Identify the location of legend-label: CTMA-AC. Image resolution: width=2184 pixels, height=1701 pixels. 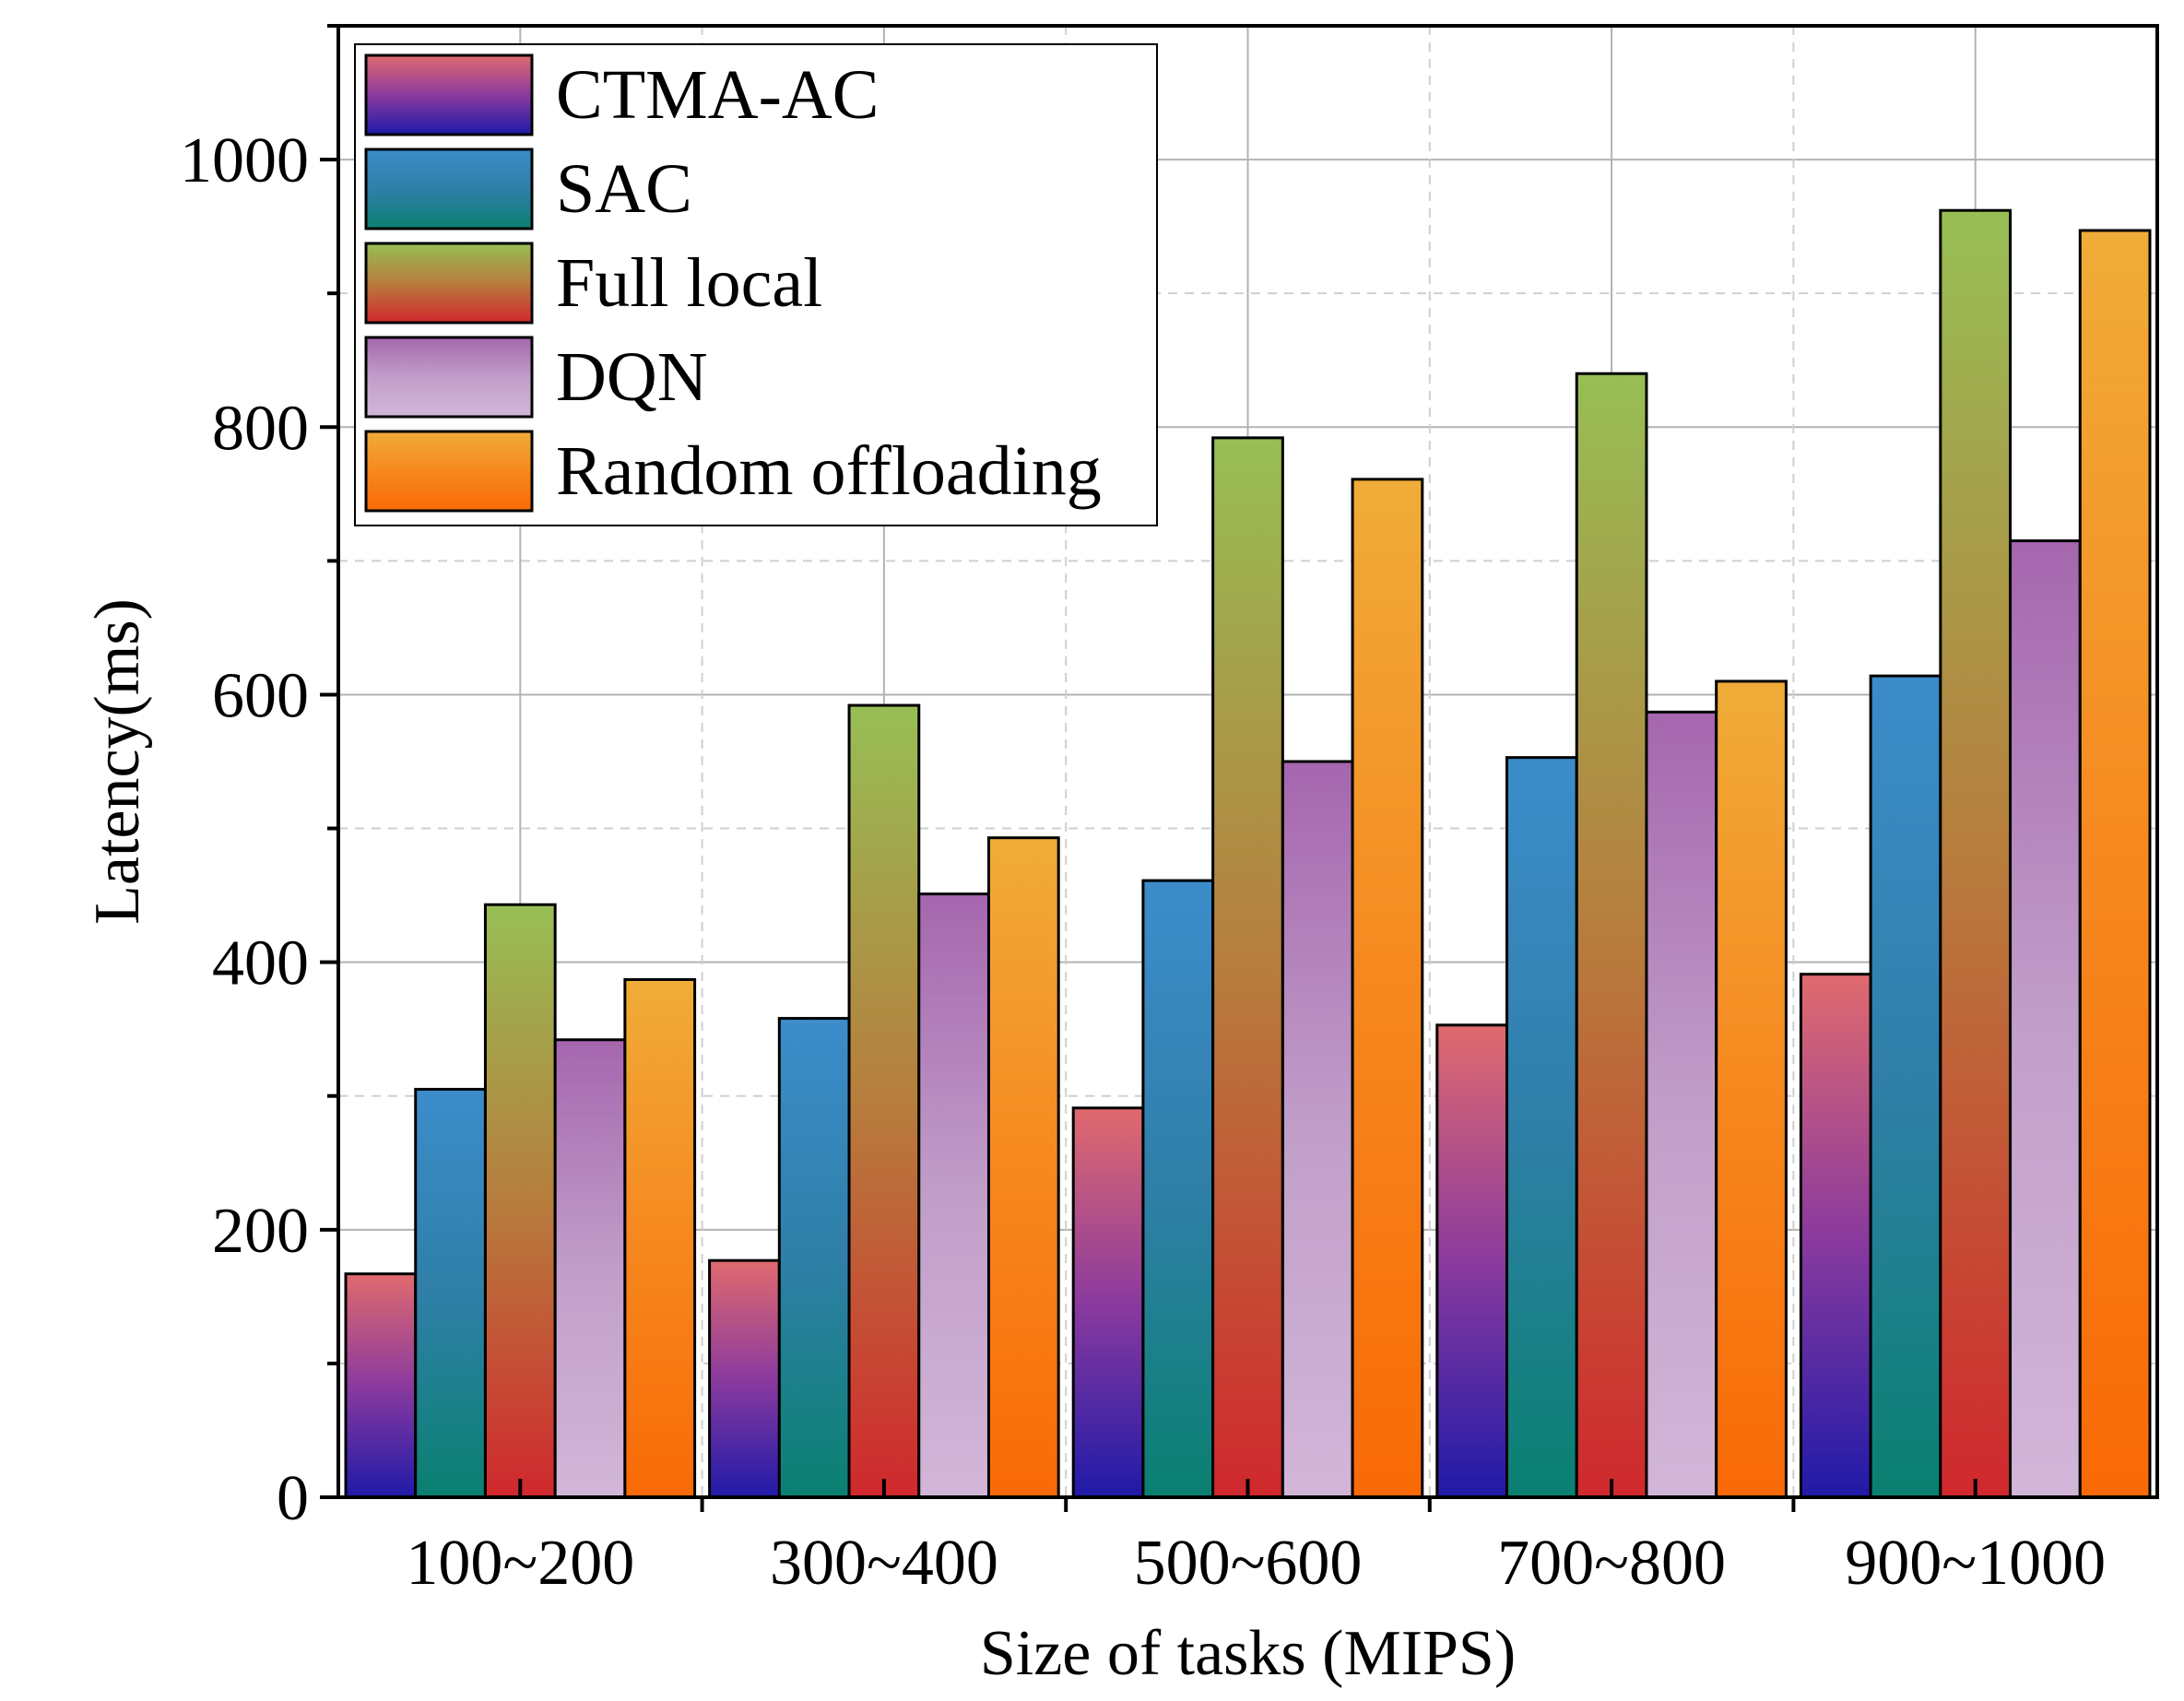
(717, 95).